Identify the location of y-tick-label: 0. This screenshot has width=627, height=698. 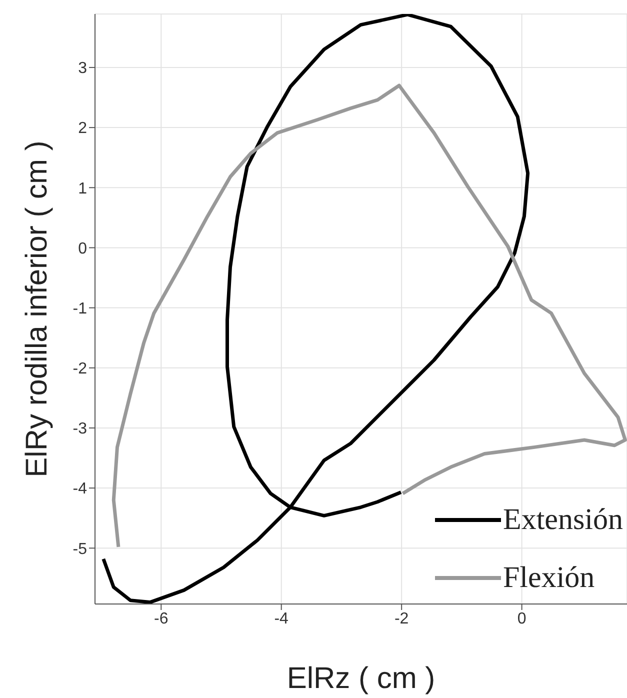
(83, 249).